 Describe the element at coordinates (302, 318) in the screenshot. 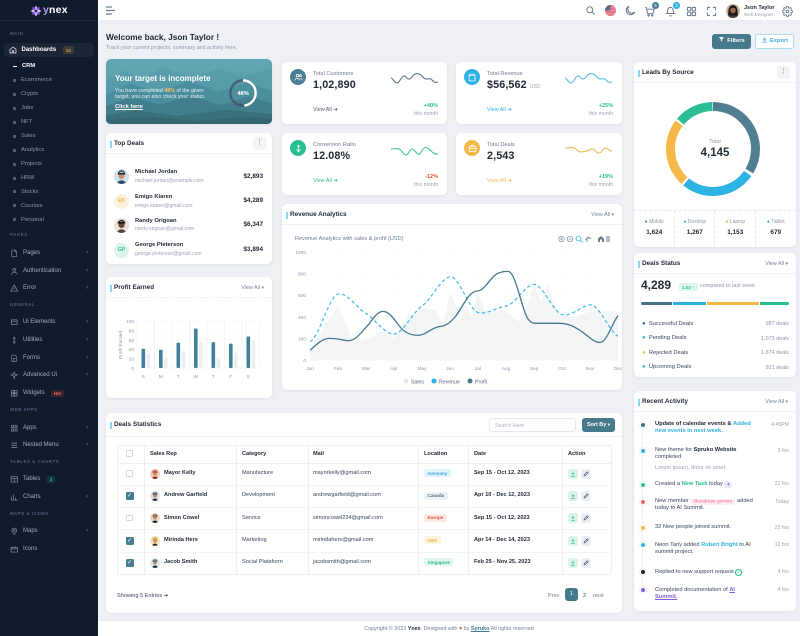

I see `svg-text: 400` at that location.